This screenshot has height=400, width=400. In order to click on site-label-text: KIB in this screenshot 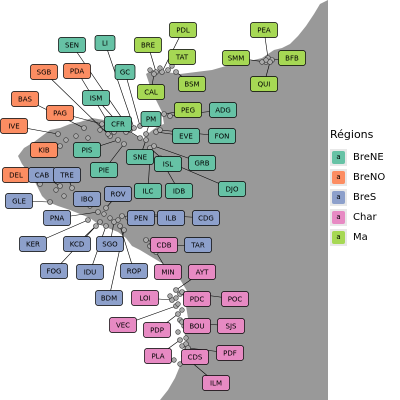, I will do `click(44, 151)`.